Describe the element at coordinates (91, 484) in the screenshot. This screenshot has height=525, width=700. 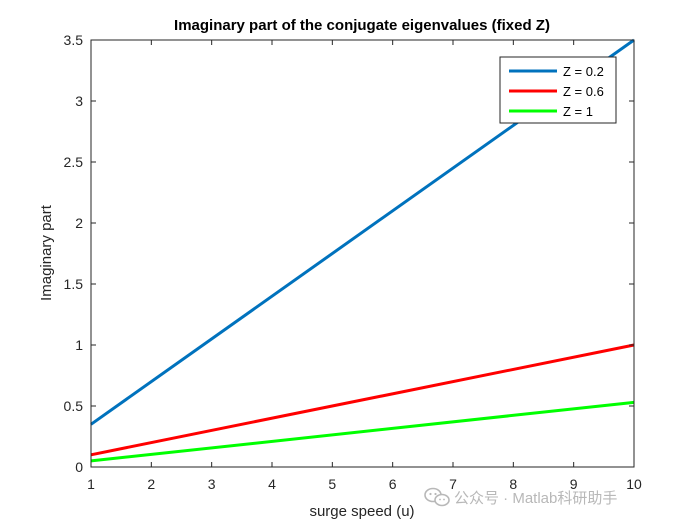
I see `x-tick-label: 1` at that location.